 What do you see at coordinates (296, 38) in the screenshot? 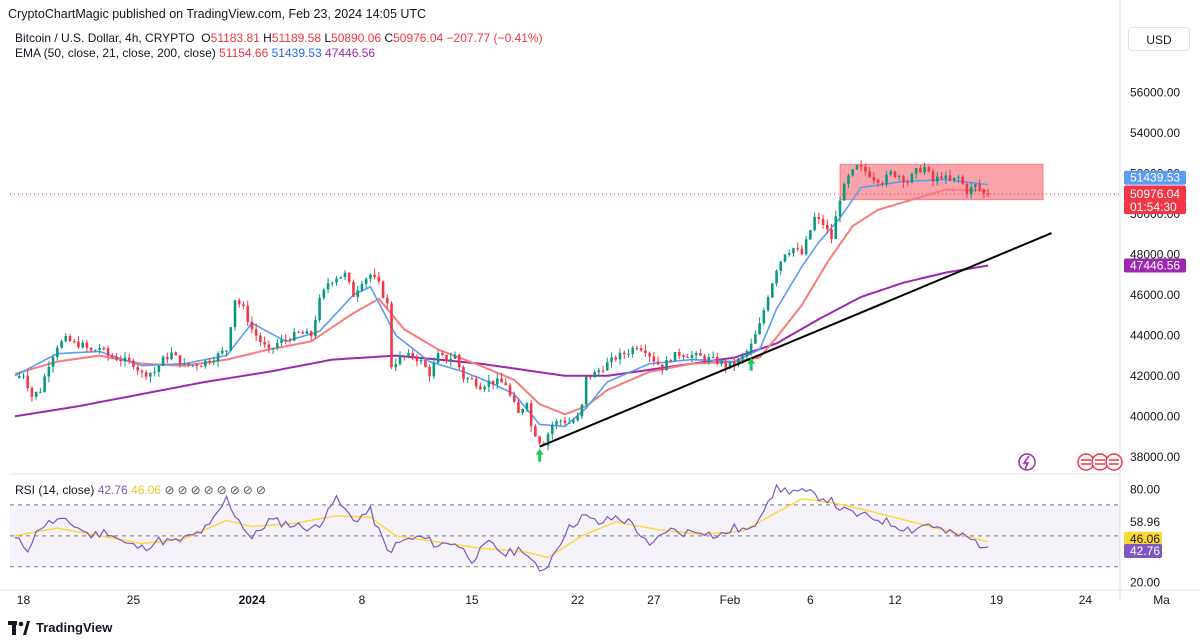
I see `high-value: 51189.58` at bounding box center [296, 38].